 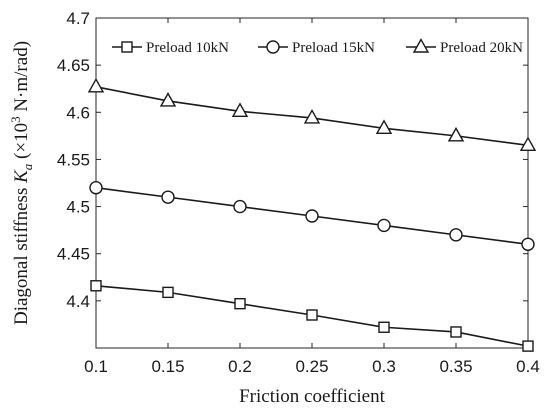 I want to click on x-tick-label: 0.15, so click(x=167, y=366).